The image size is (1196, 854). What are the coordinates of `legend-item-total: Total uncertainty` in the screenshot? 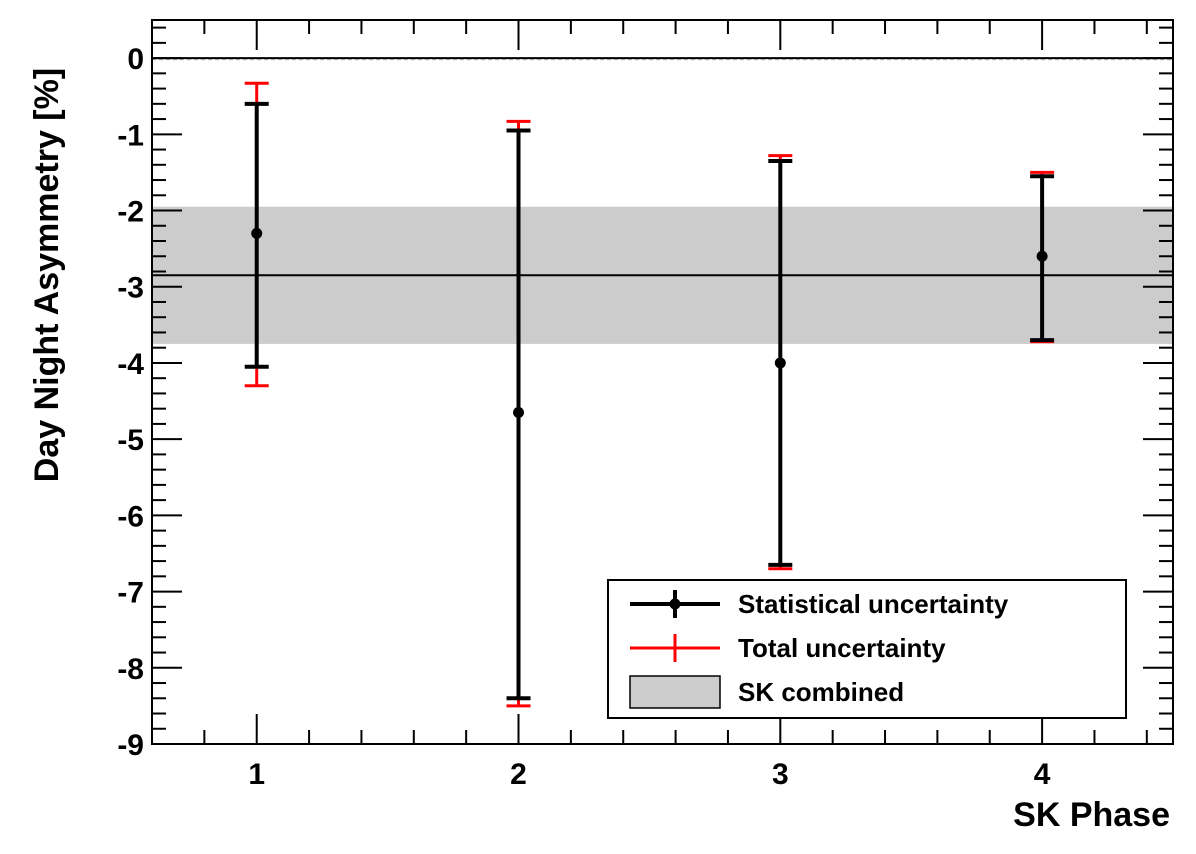 It's located at (788, 648).